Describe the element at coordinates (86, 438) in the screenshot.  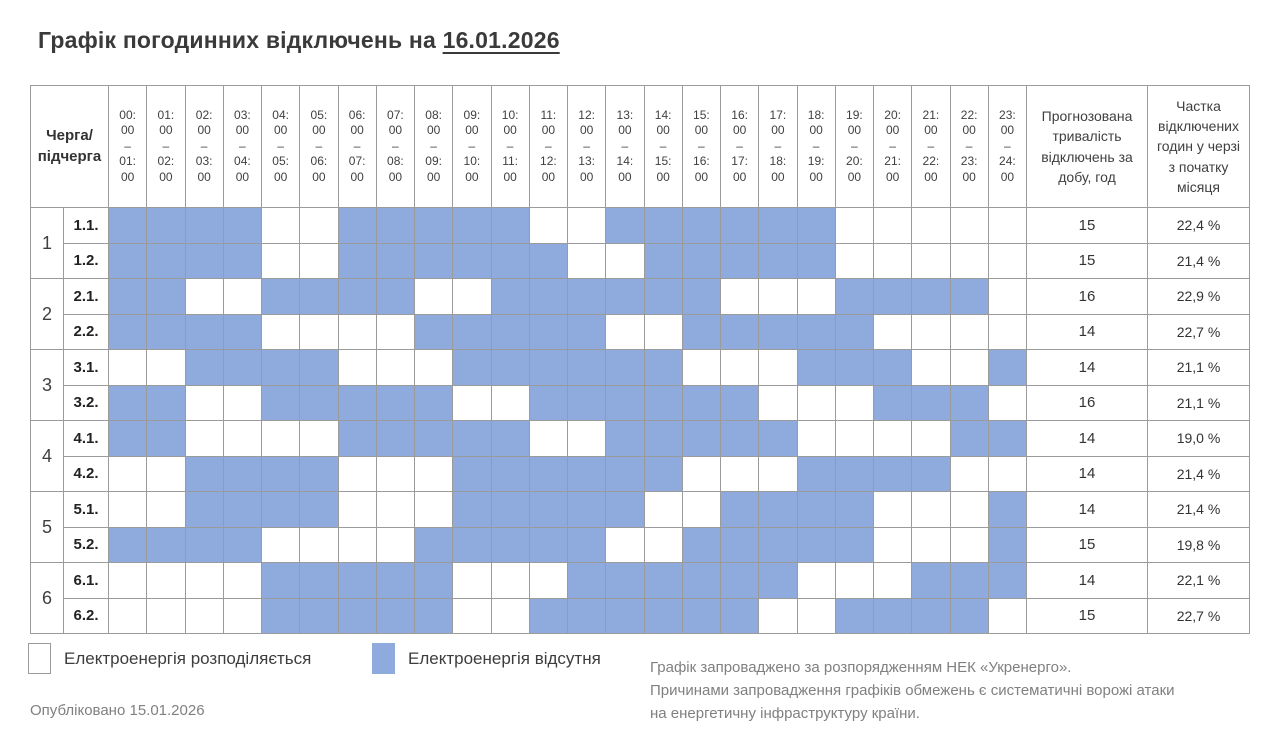
I see `subqueue-label-cell: 4.1.` at that location.